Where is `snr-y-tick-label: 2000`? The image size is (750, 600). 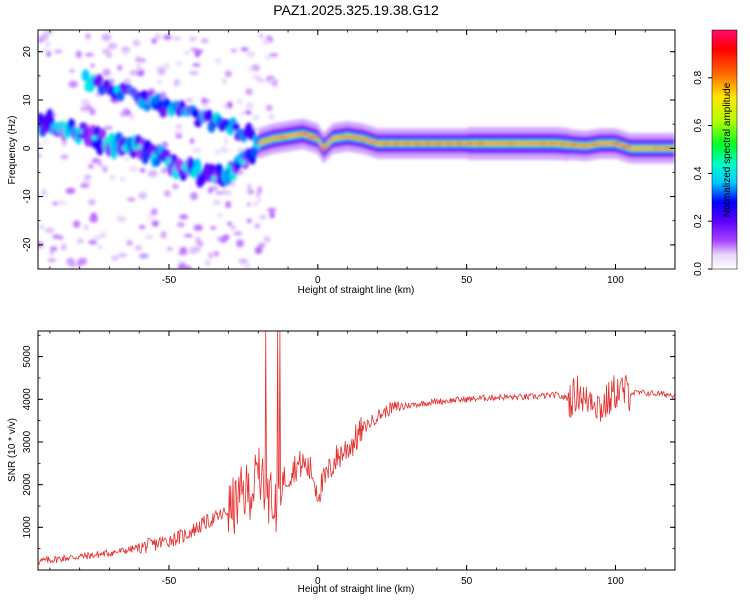 snr-y-tick-label: 2000 is located at coordinates (27, 484).